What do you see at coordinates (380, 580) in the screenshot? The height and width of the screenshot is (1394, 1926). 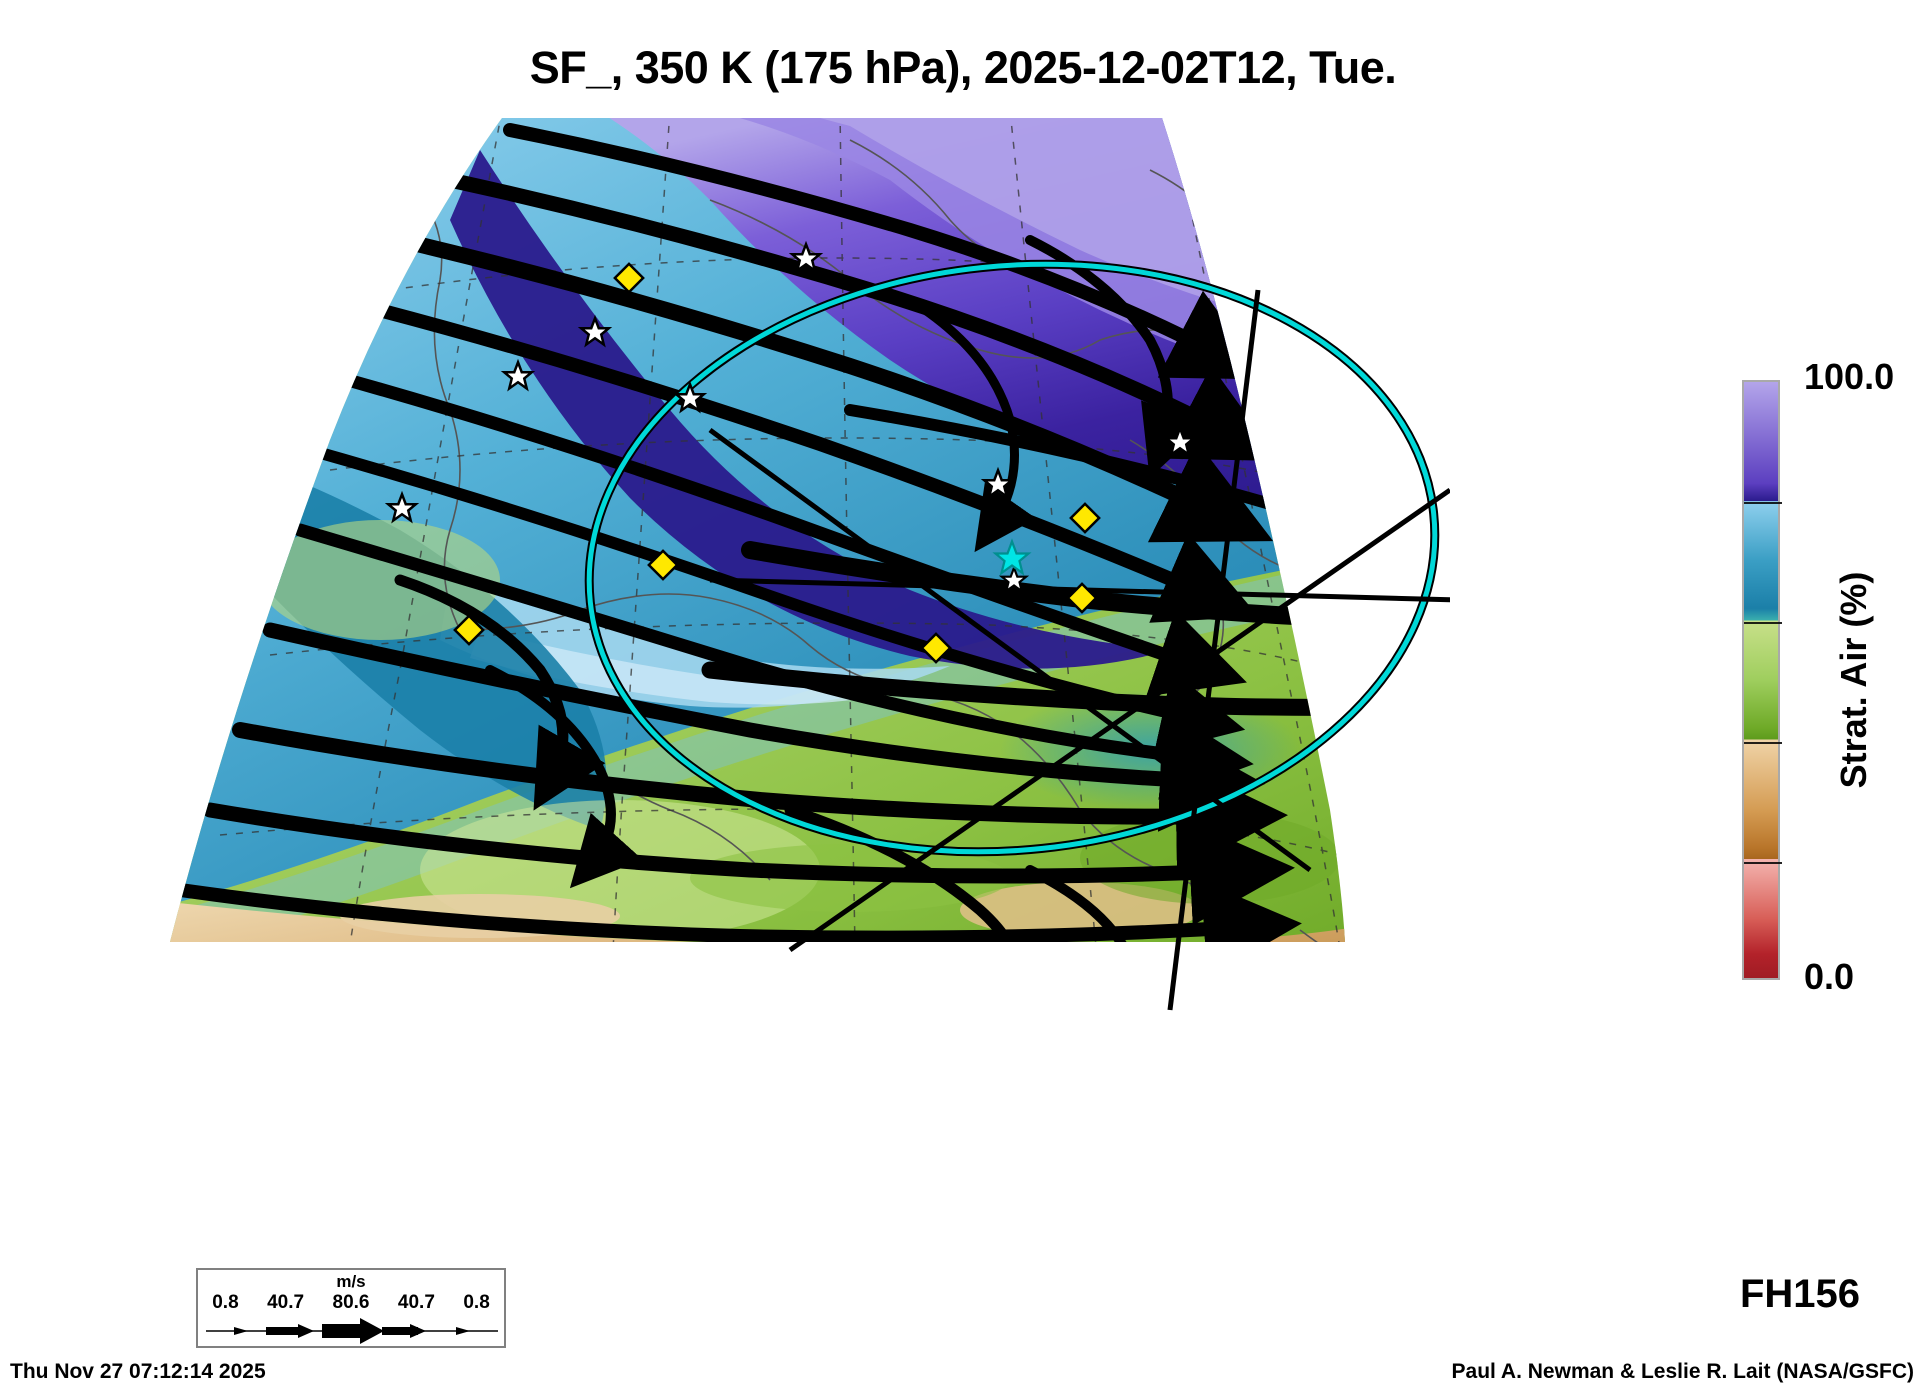 I see `field-patch-green-west` at bounding box center [380, 580].